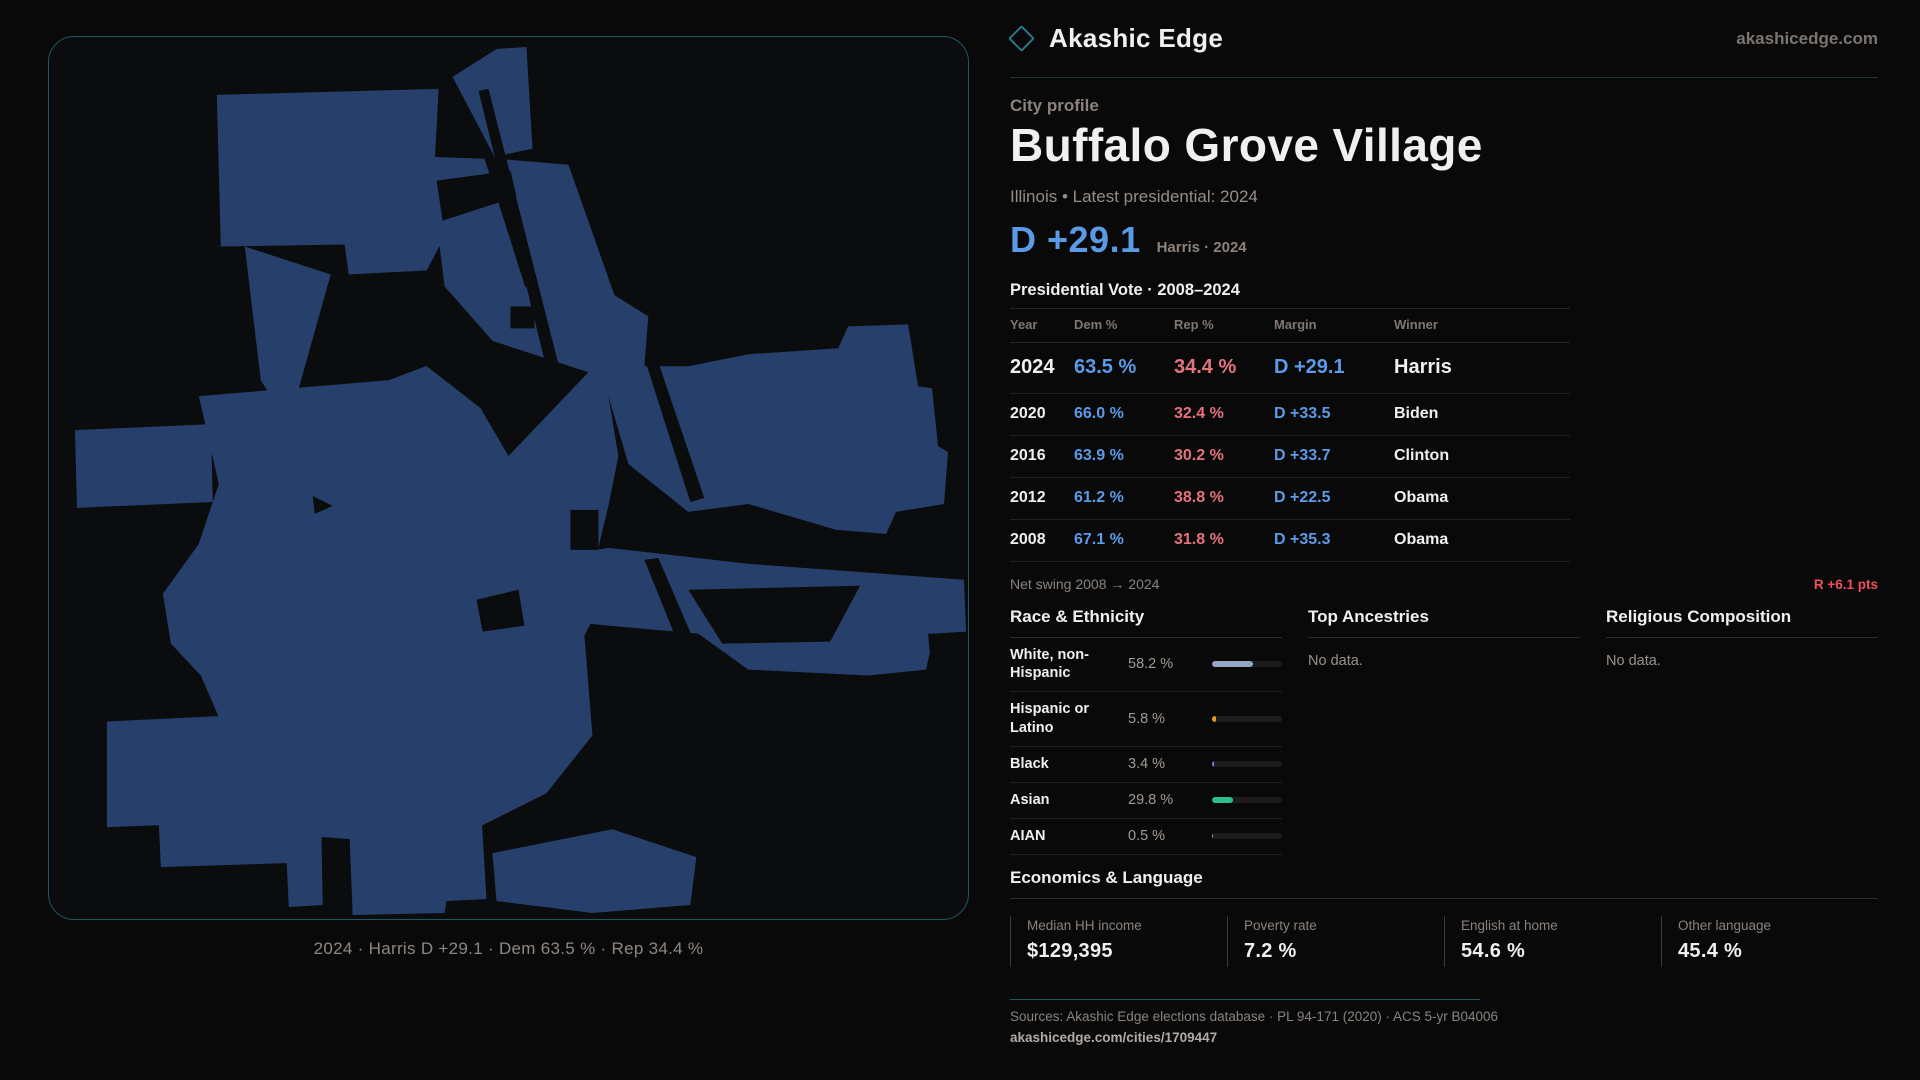  What do you see at coordinates (1118, 941) in the screenshot?
I see `stat-median-hh-income: Median HH income $129,395` at bounding box center [1118, 941].